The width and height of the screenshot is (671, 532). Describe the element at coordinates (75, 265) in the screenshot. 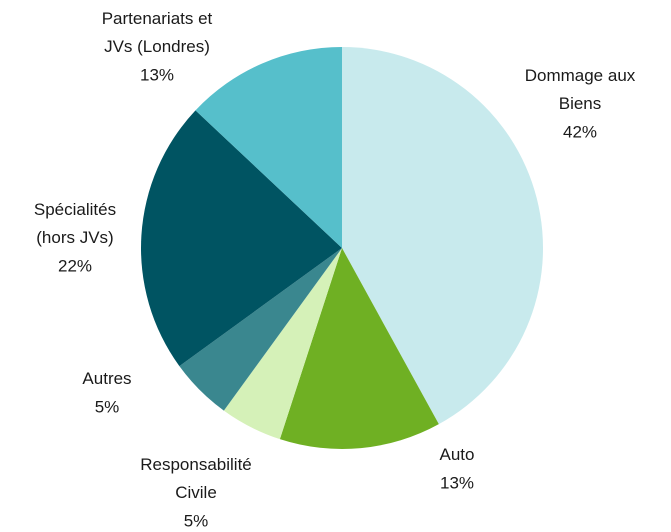

I see `value-label: 22%` at that location.